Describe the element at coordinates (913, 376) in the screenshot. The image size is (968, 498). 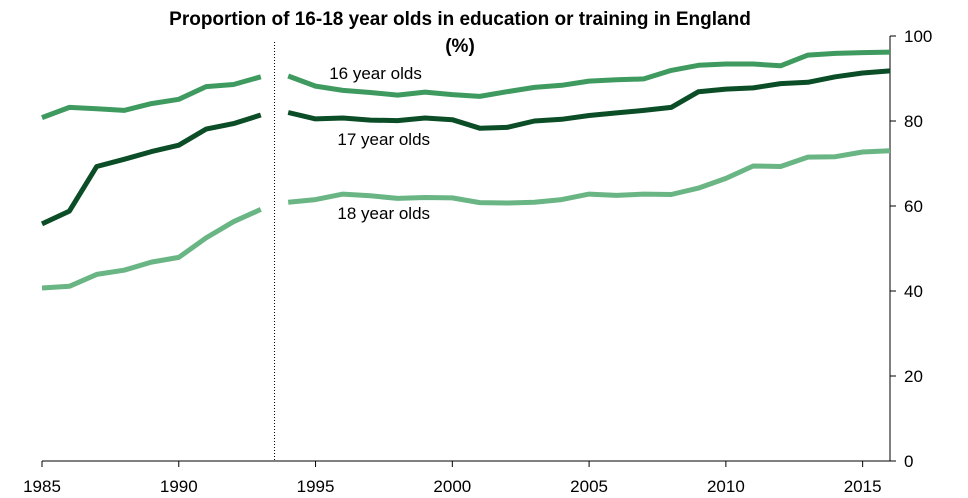
I see `y-tick-label: 20` at that location.